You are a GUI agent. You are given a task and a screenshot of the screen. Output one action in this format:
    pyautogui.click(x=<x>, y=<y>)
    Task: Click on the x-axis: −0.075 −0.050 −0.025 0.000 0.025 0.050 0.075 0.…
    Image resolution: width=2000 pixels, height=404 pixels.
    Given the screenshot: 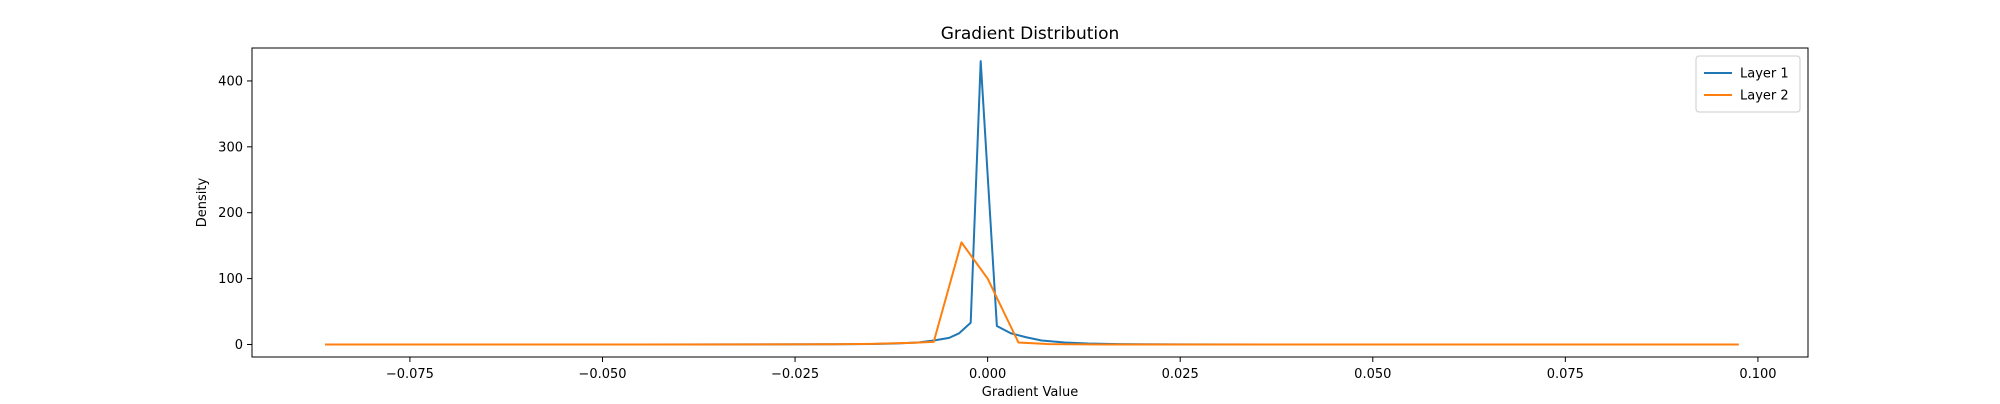 What is the action you would take?
    pyautogui.click(x=1081, y=369)
    